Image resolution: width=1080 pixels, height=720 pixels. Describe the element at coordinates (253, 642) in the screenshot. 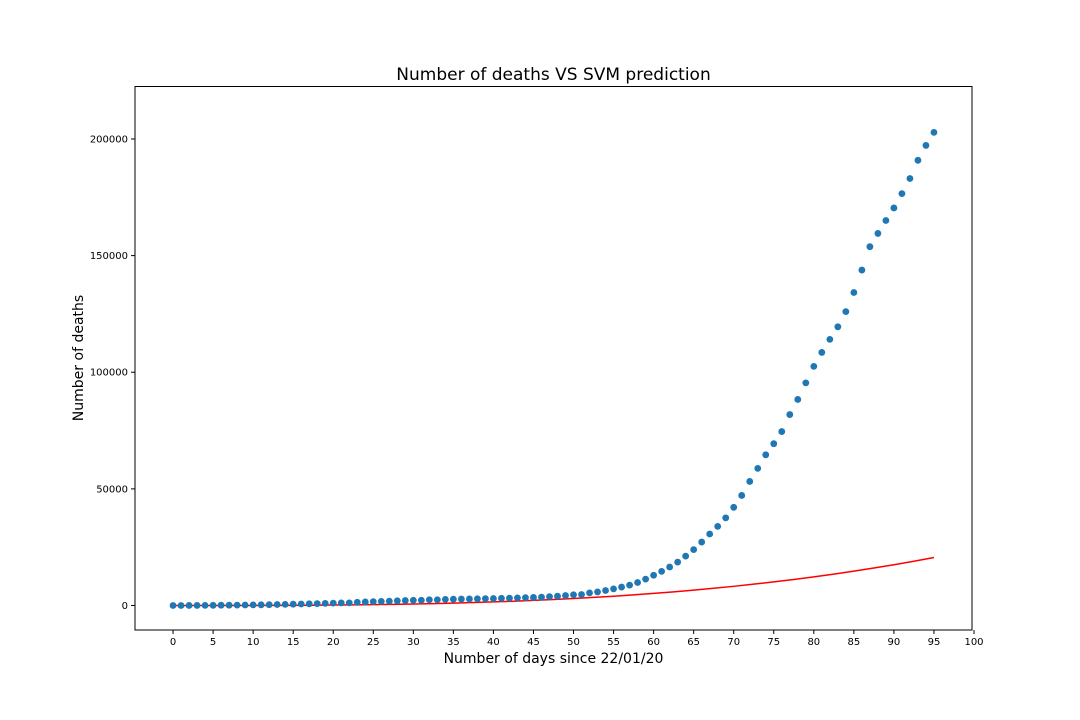

I see `x-tick-label: 10` at that location.